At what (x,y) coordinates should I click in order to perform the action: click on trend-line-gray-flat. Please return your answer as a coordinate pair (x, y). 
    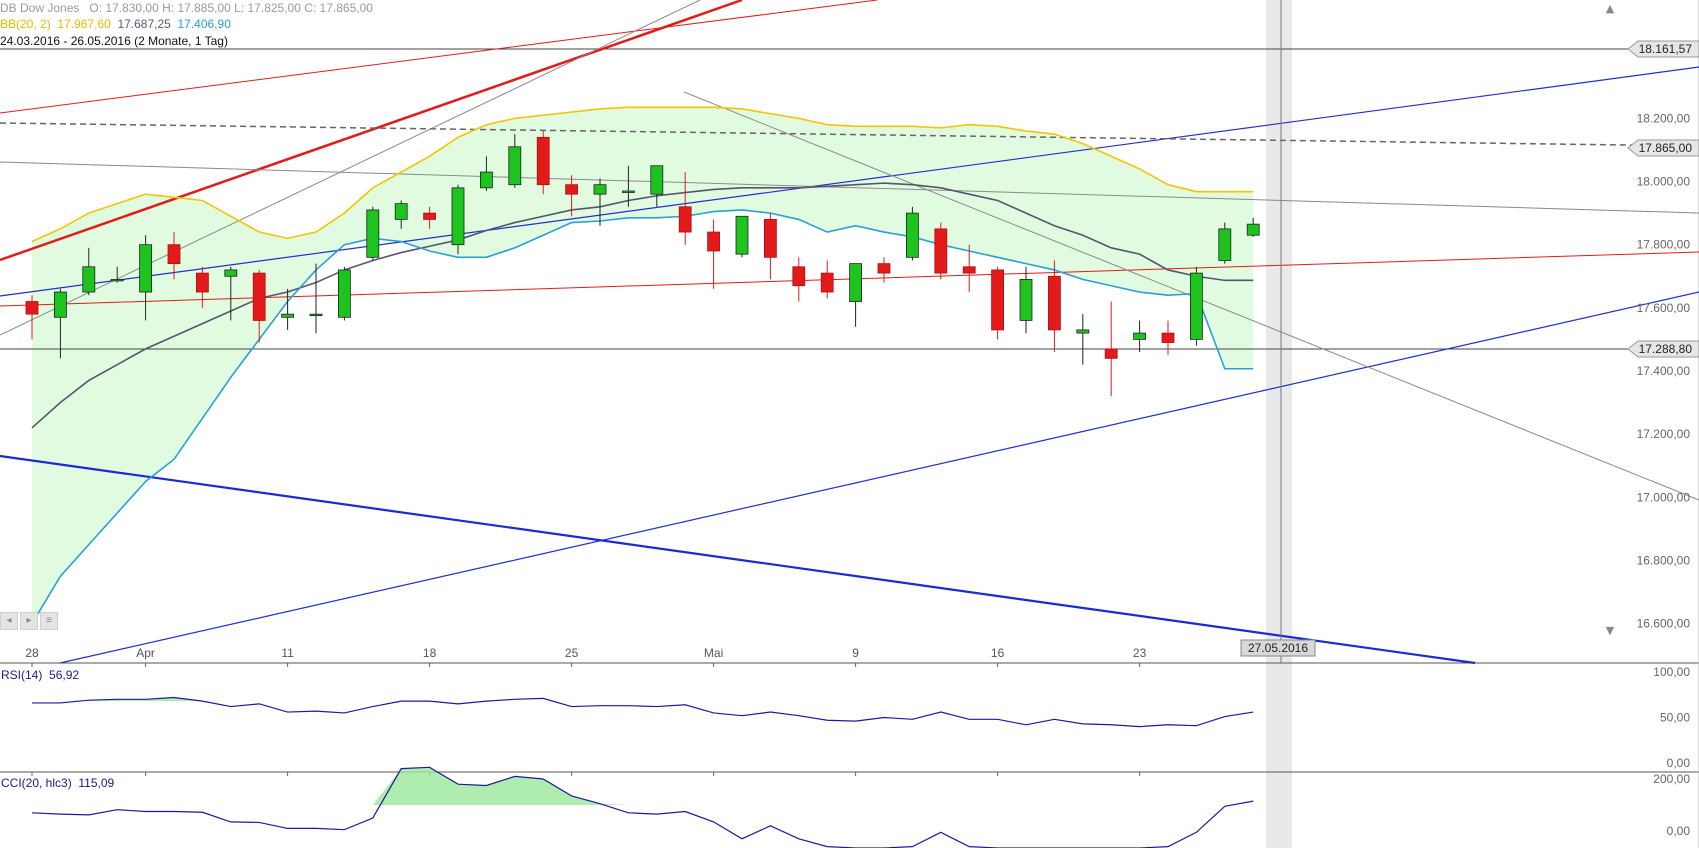
    Looking at the image, I should click on (849, 187).